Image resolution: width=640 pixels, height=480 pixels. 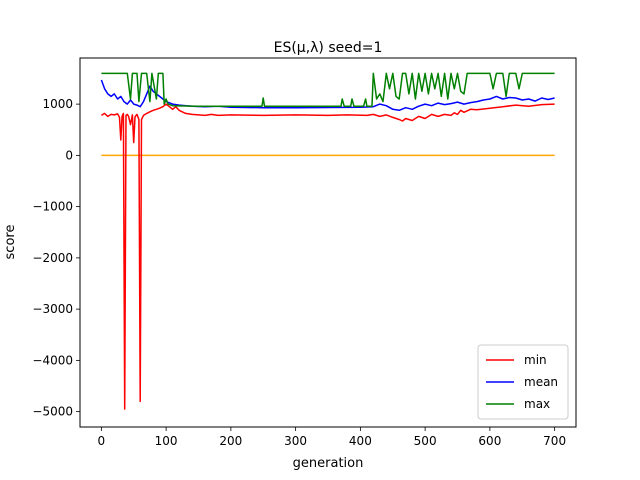 I want to click on x-tick-label: 300, so click(x=295, y=441).